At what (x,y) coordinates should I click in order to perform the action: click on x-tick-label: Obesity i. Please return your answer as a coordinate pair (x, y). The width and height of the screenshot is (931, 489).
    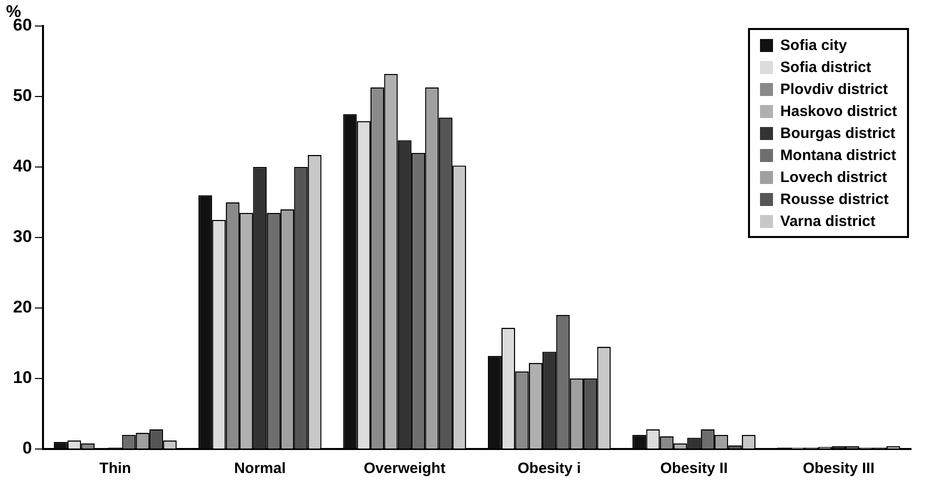
    Looking at the image, I should click on (549, 469).